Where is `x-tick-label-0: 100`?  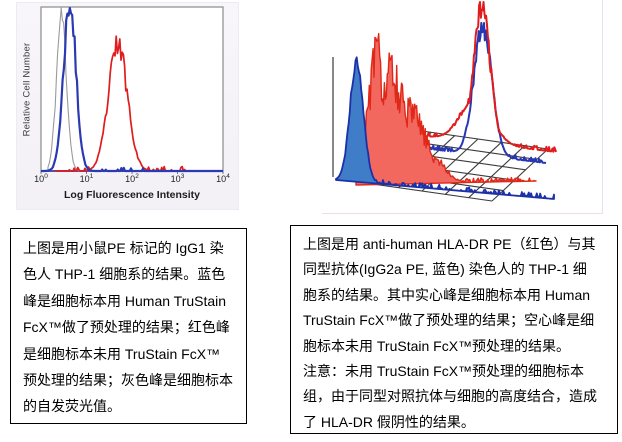 x-tick-label-0: 100 is located at coordinates (41, 178).